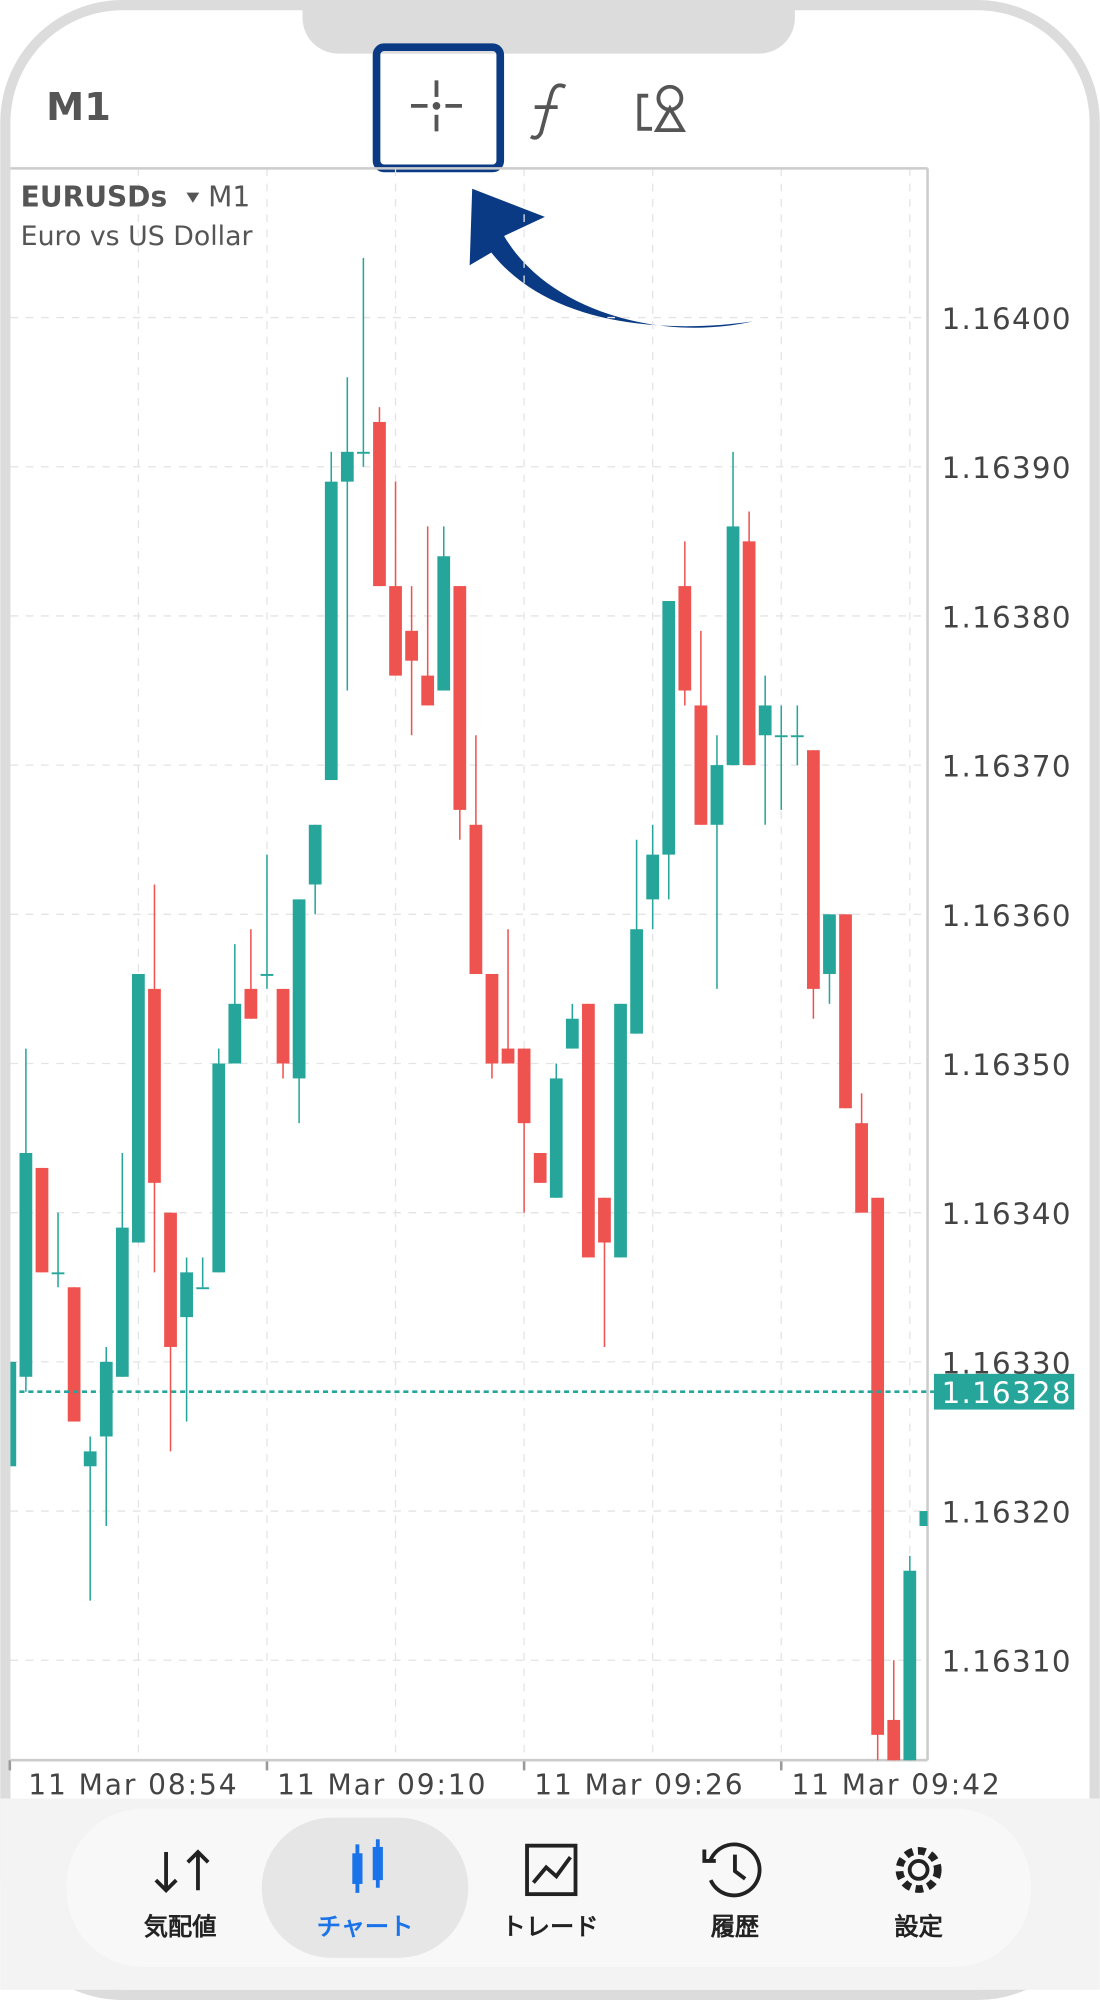 The width and height of the screenshot is (1100, 2000). I want to click on y-tick-label: 1.16350, so click(1007, 1065).